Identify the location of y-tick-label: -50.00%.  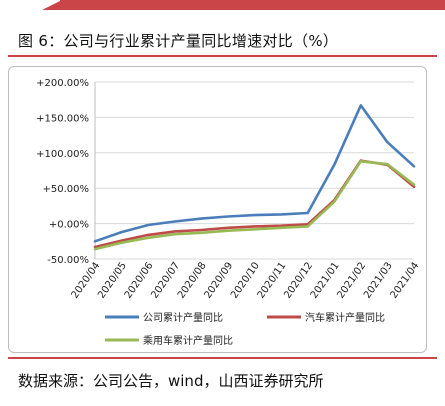
(68, 260).